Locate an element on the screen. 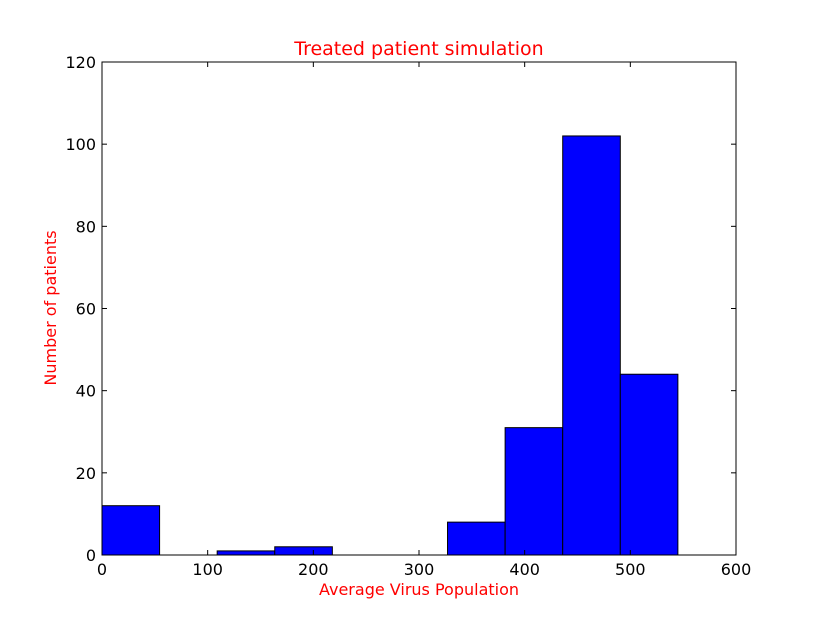 This screenshot has width=817, height=617. y-tick-label: 60 is located at coordinates (86, 309).